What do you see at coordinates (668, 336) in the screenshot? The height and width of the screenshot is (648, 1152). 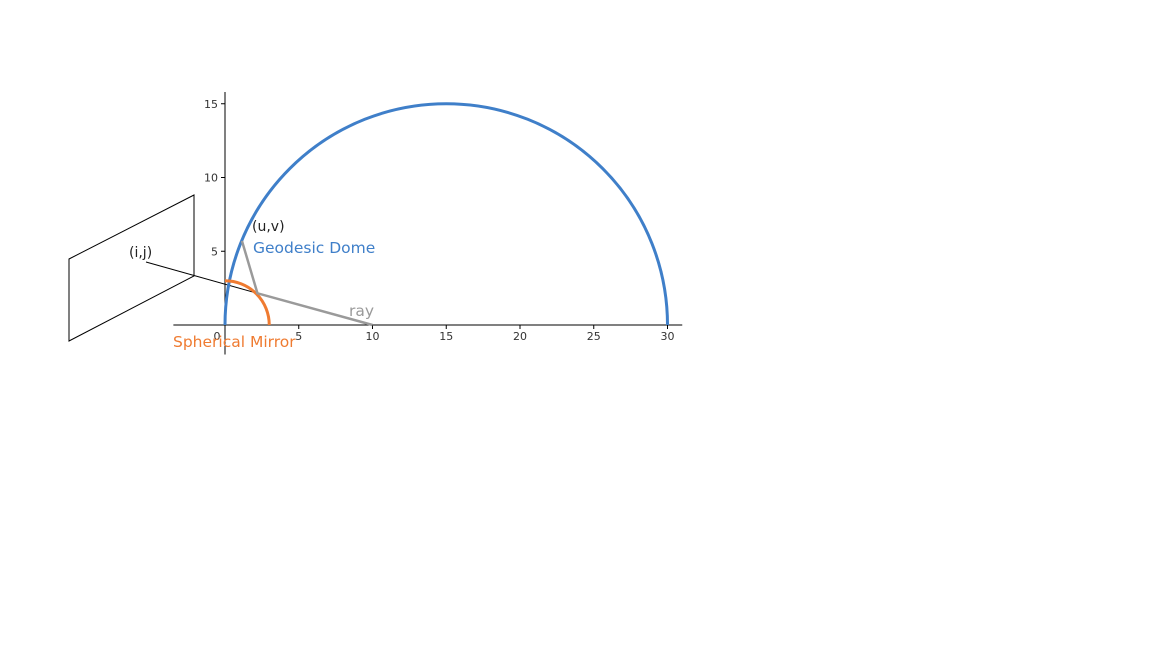 I see `x-tick-label: 30` at bounding box center [668, 336].